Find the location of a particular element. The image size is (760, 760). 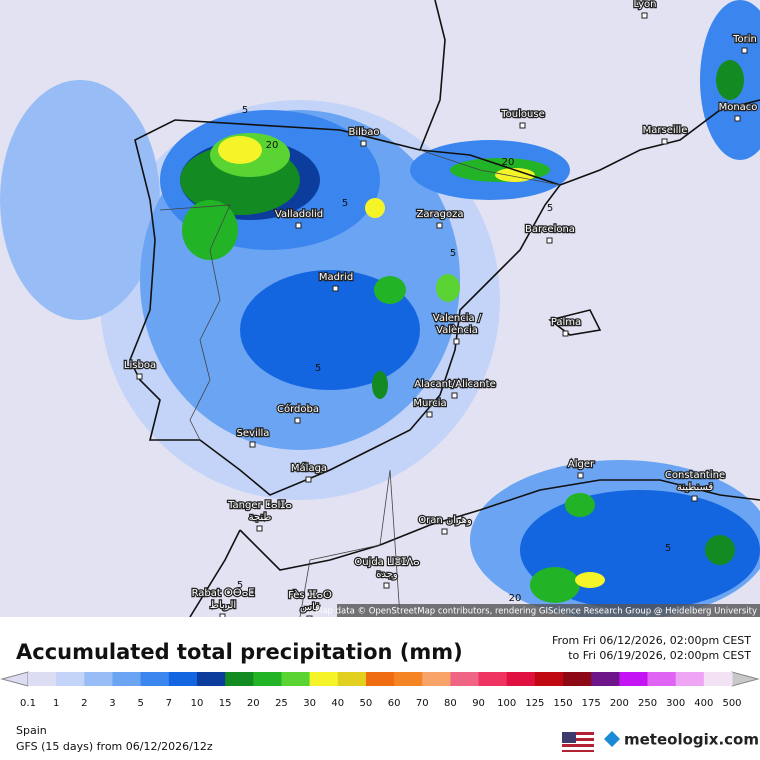

scale-label: 60 is located at coordinates (394, 703).